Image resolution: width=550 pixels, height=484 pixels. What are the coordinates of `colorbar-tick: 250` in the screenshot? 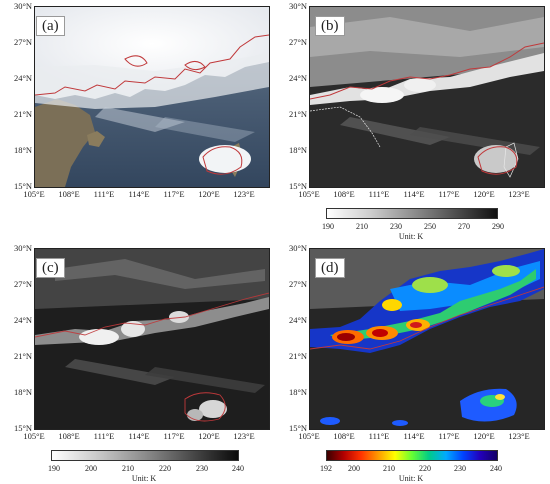 It's located at (430, 226).